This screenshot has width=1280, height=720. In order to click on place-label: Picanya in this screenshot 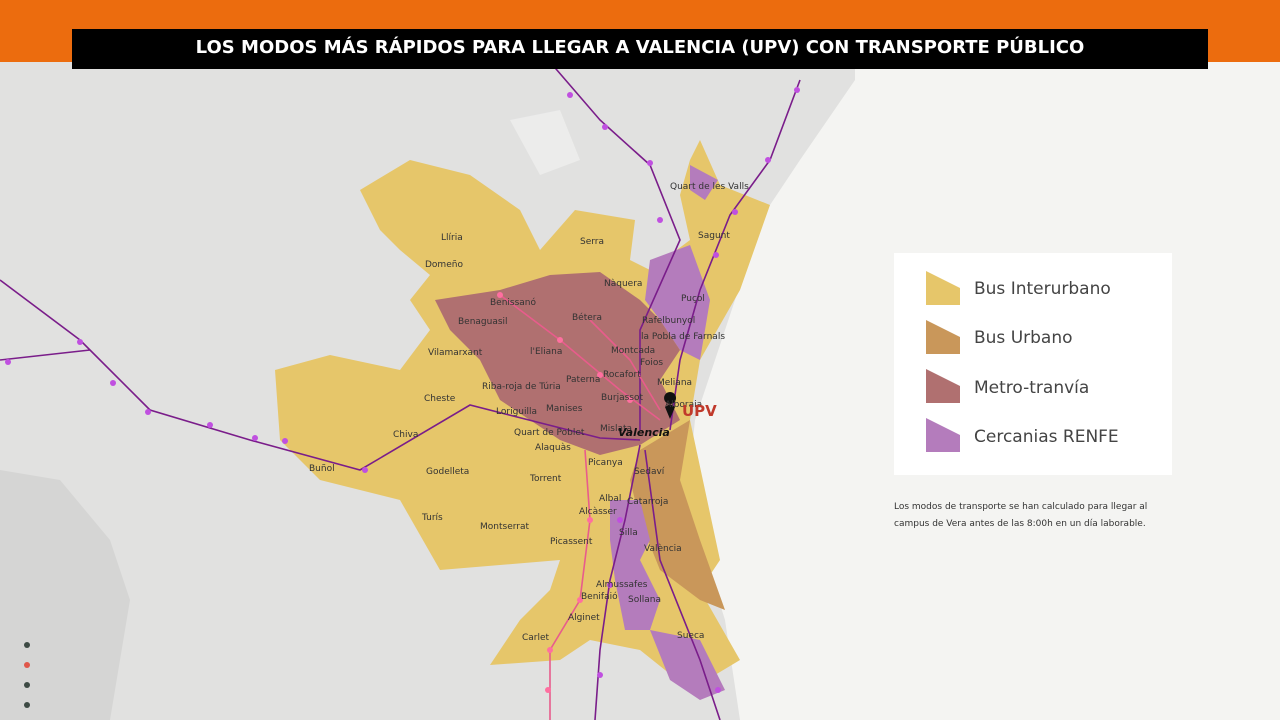, I will do `click(605, 463)`.